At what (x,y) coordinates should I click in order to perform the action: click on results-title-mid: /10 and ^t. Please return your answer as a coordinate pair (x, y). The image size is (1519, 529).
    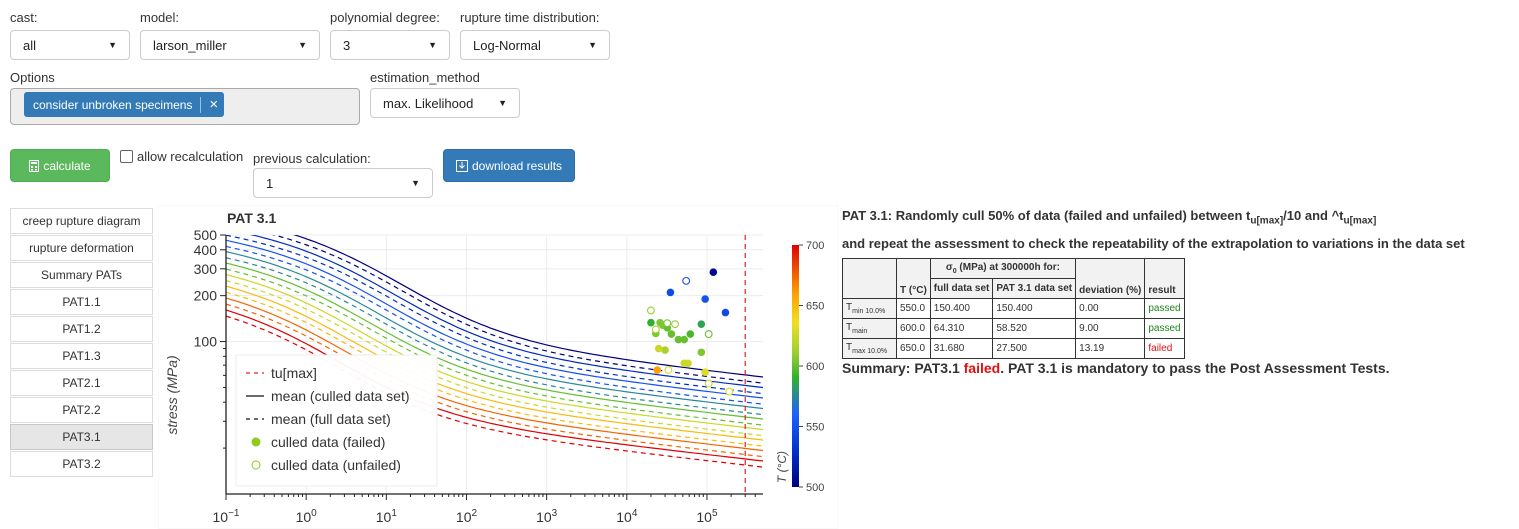
    Looking at the image, I should click on (1313, 215).